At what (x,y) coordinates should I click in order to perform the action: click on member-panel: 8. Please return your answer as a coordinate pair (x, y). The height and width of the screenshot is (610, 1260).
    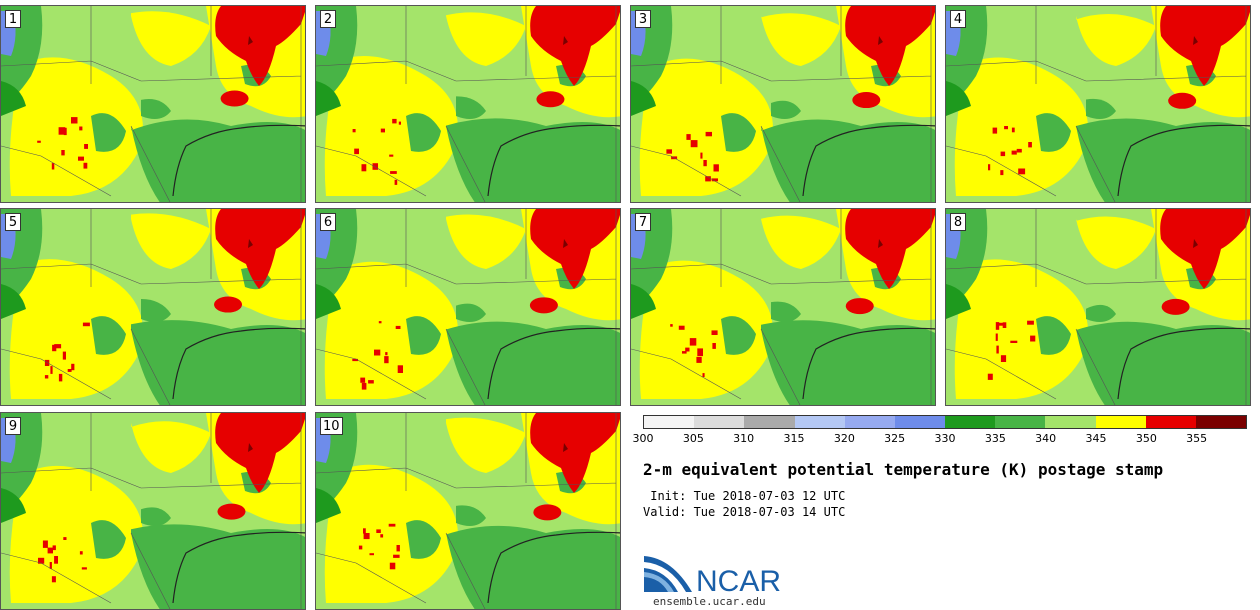
    Looking at the image, I should click on (1098, 307).